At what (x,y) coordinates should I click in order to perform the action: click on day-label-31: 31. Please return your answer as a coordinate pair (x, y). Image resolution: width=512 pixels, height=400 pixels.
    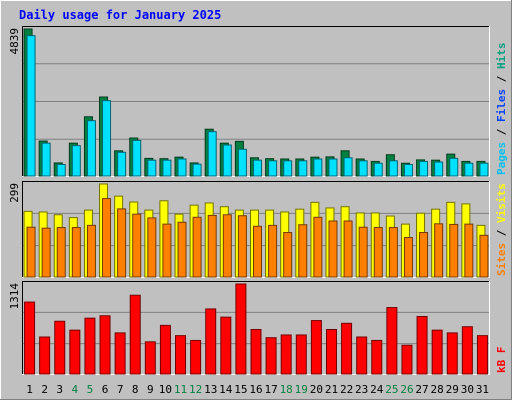
    Looking at the image, I should click on (482, 389).